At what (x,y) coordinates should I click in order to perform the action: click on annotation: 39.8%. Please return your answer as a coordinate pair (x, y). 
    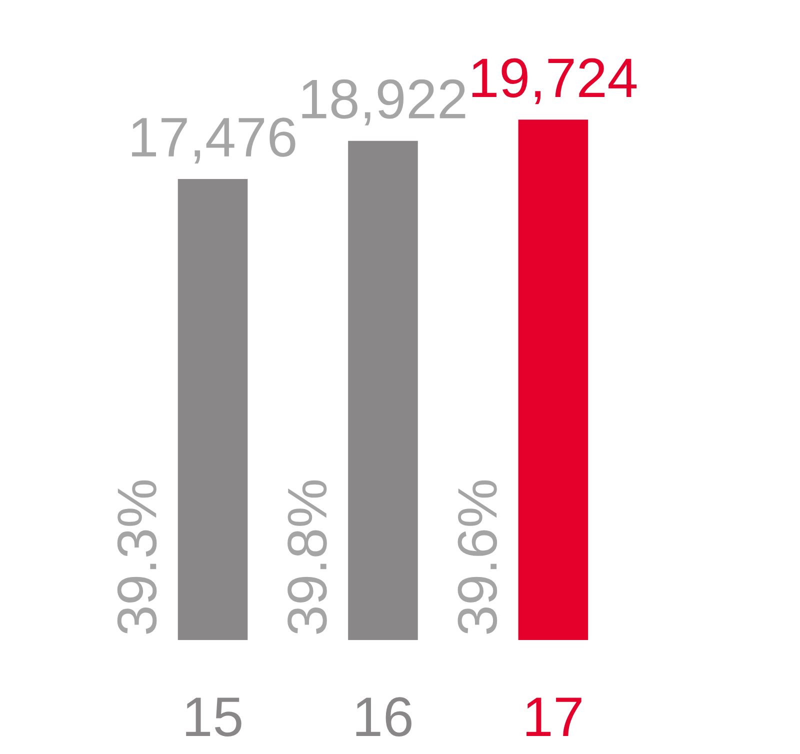
    Looking at the image, I should click on (307, 557).